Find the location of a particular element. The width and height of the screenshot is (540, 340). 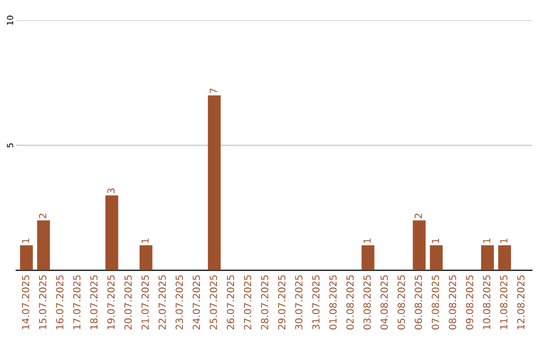

x-tick-label: 17.07.2025 is located at coordinates (76, 302).